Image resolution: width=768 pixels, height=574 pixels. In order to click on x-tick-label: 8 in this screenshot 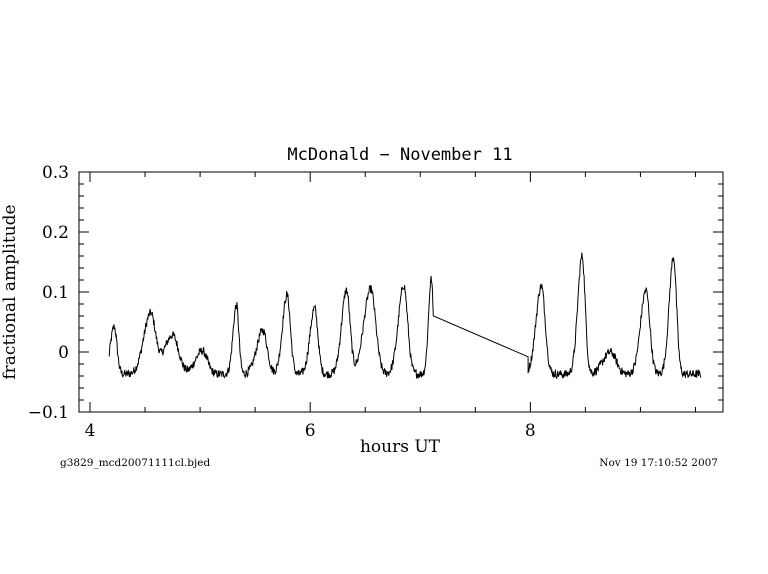, I will do `click(530, 431)`.